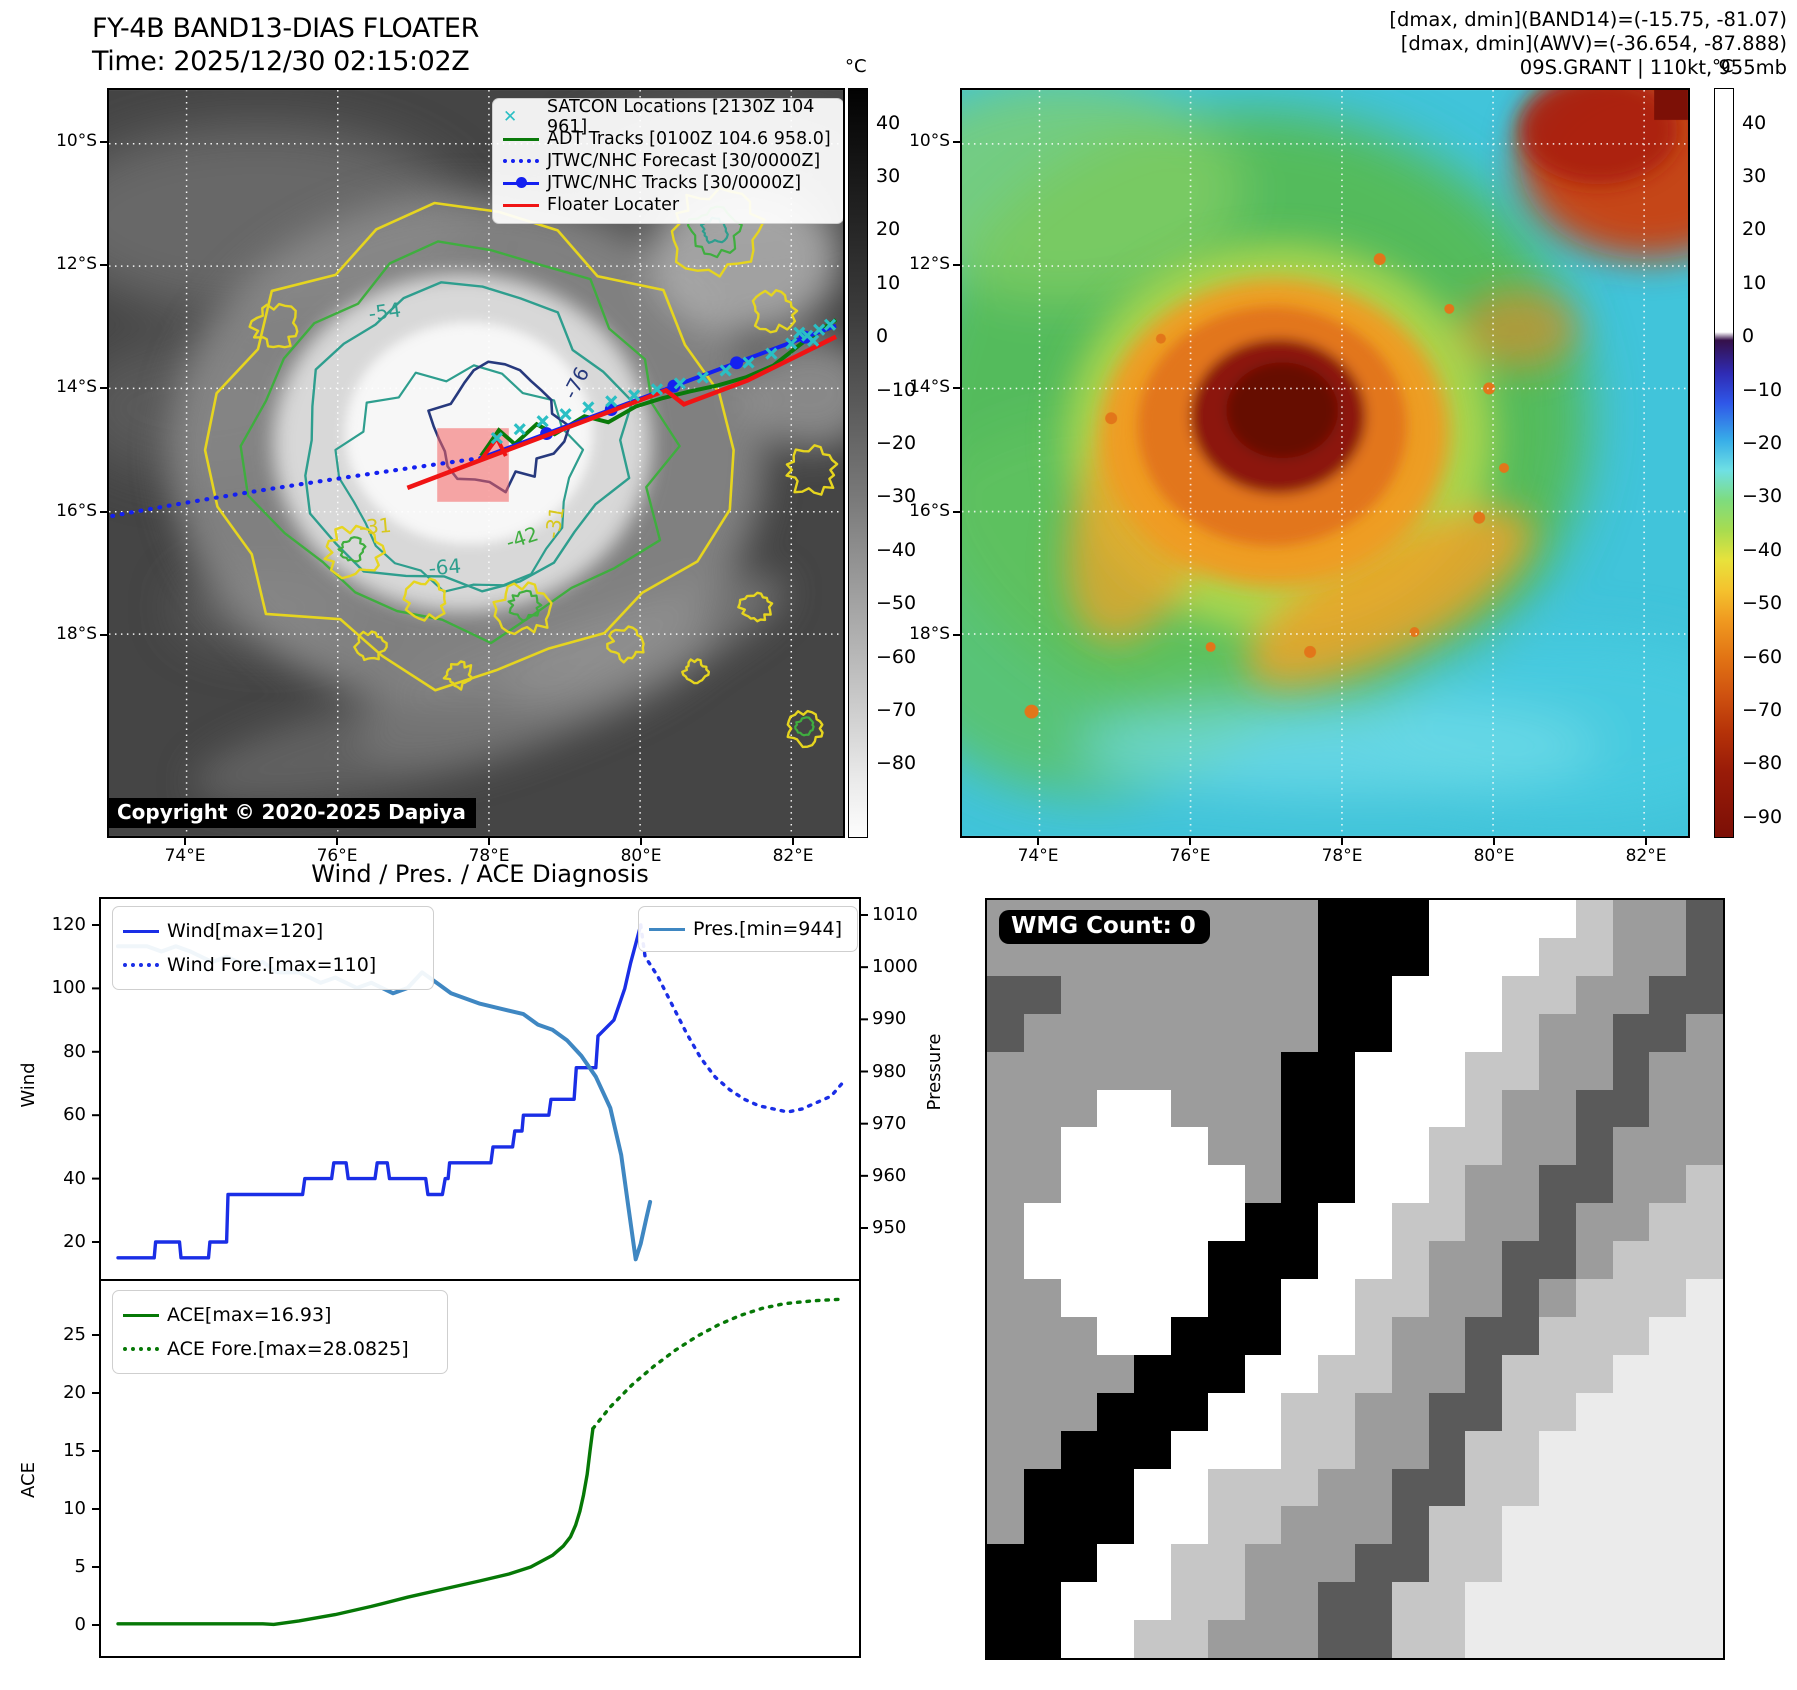 This screenshot has width=1797, height=1690. I want to click on ir-contour-rings, so click(521, 467).